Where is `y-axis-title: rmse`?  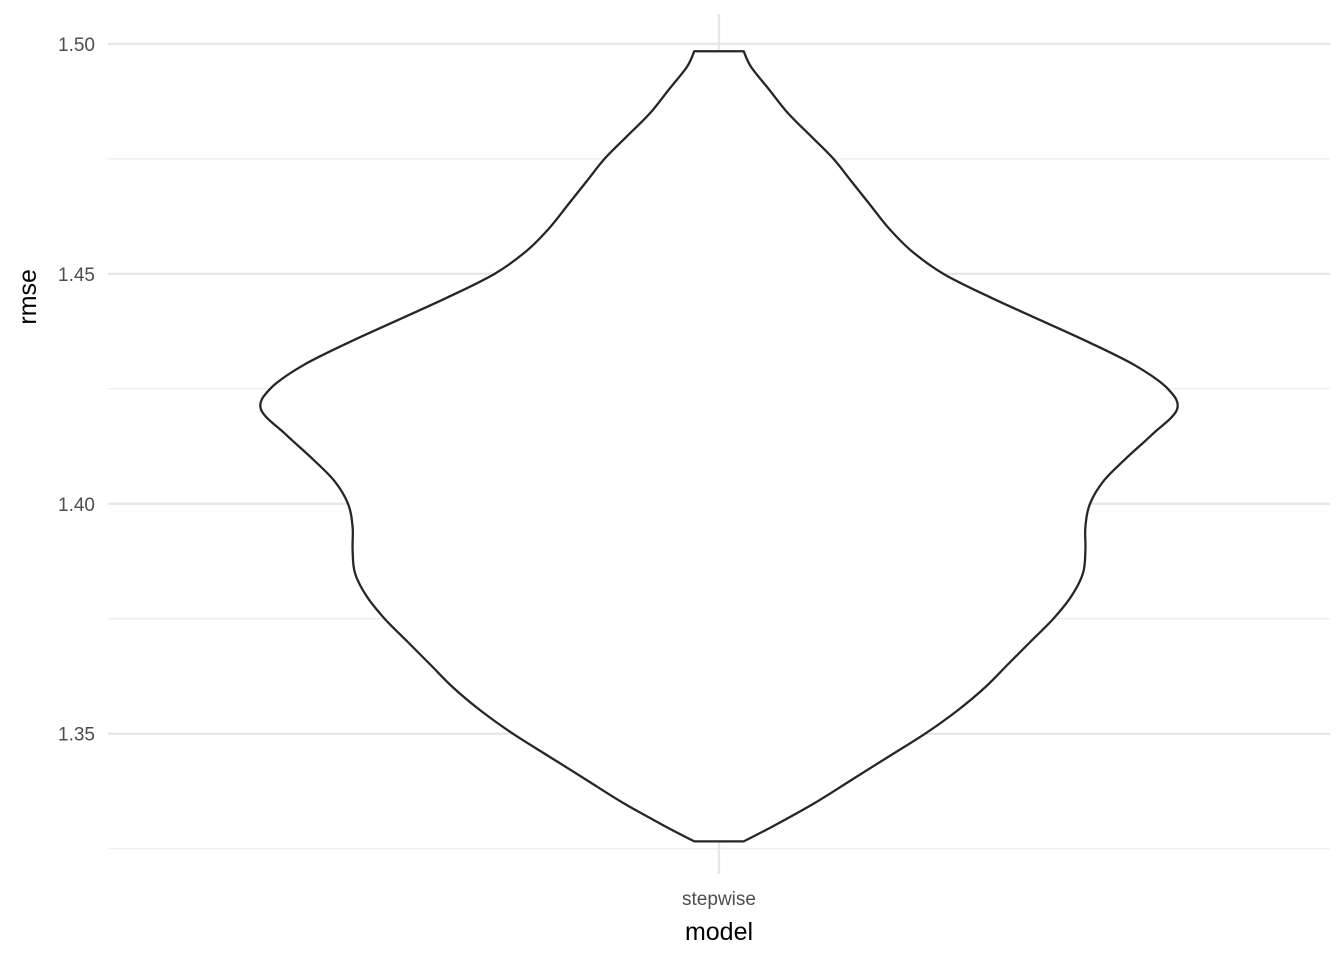
y-axis-title: rmse is located at coordinates (28, 297).